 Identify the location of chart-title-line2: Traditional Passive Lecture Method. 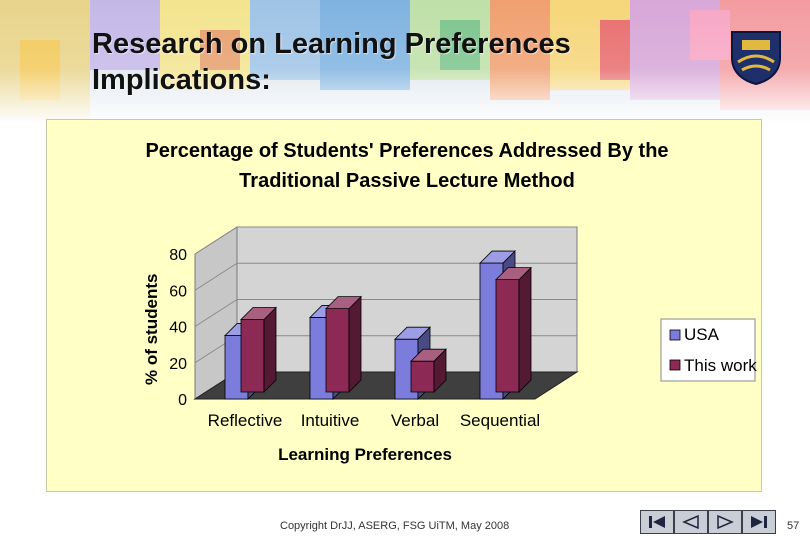
(407, 181).